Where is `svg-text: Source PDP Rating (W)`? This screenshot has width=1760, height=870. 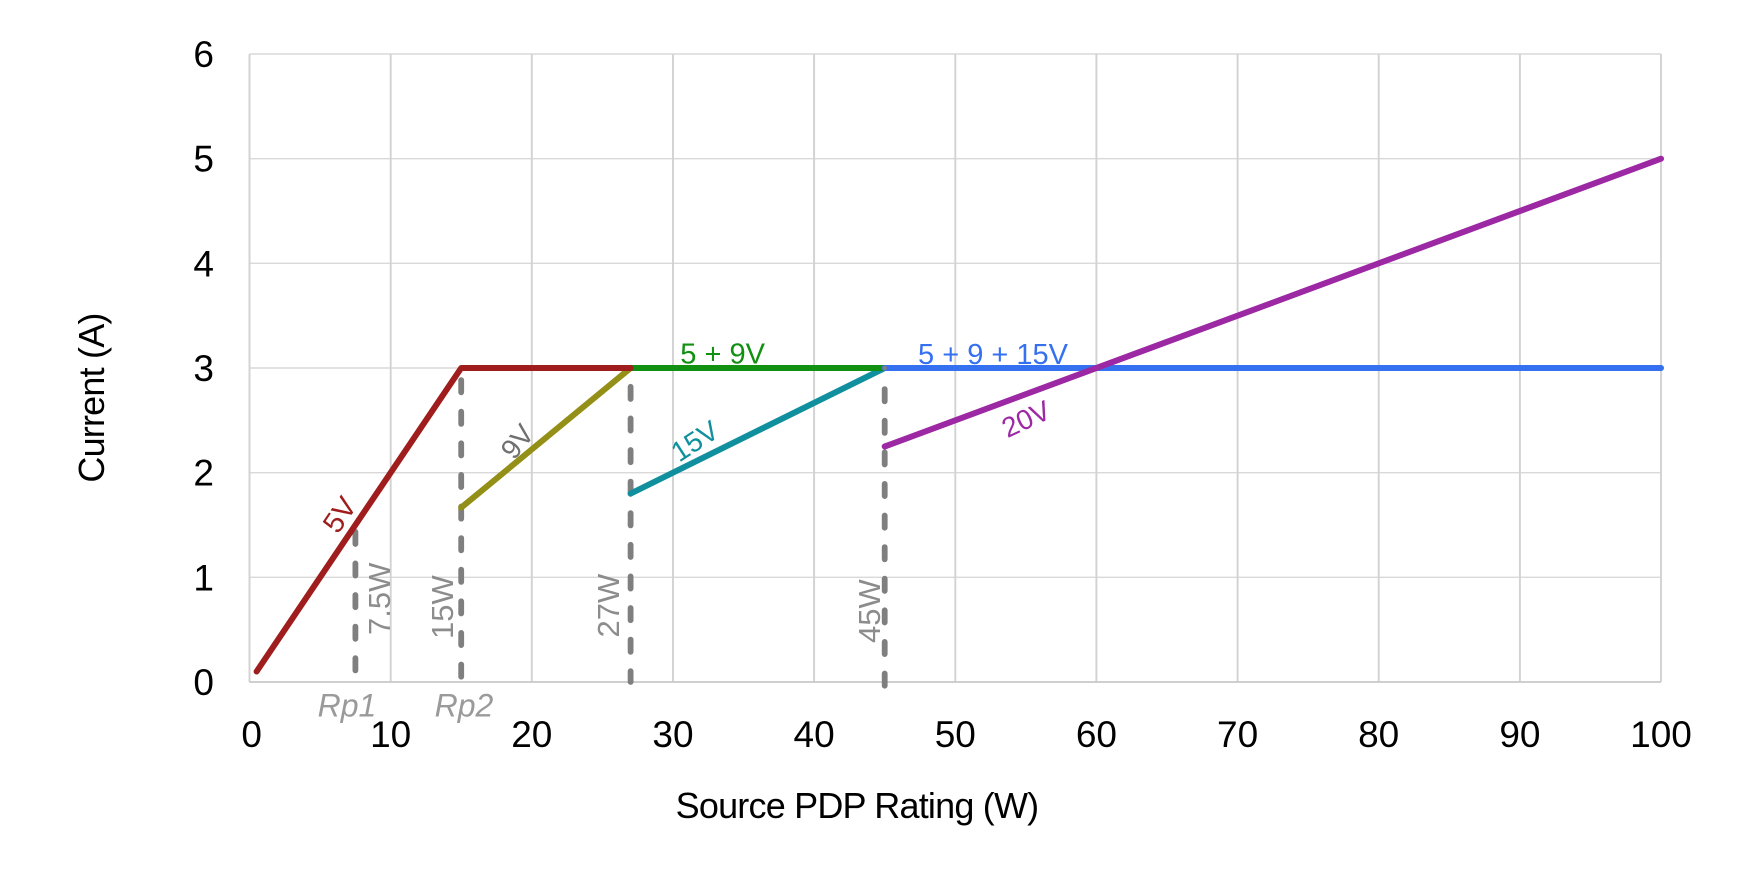
svg-text: Source PDP Rating (W) is located at coordinates (857, 805).